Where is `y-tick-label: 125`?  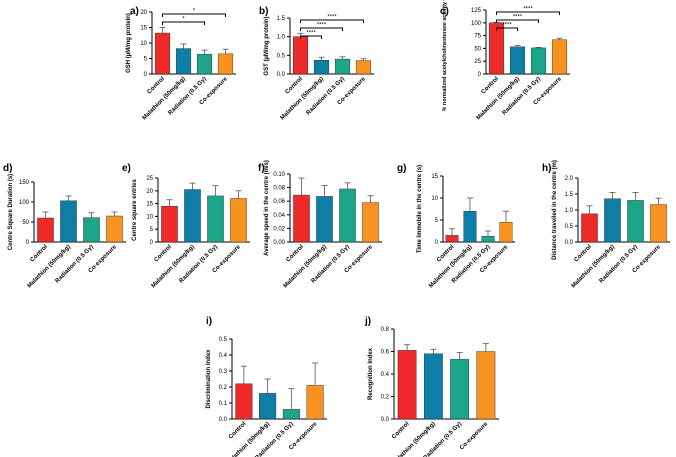 y-tick-label: 125 is located at coordinates (476, 11).